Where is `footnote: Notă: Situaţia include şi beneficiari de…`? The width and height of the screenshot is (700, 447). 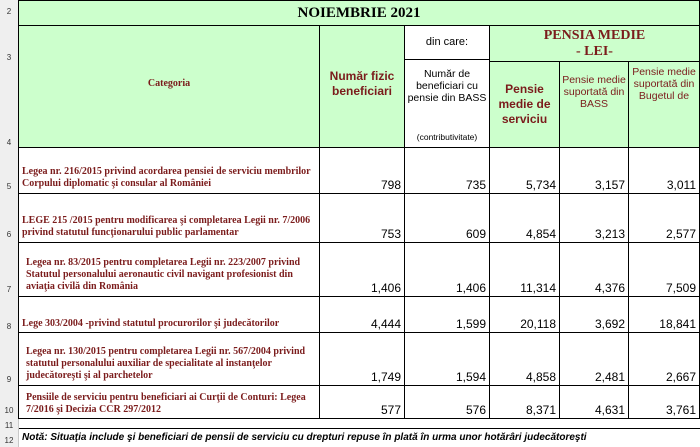
footnote: Notă: Situaţia include şi beneficiari de… is located at coordinates (359, 437).